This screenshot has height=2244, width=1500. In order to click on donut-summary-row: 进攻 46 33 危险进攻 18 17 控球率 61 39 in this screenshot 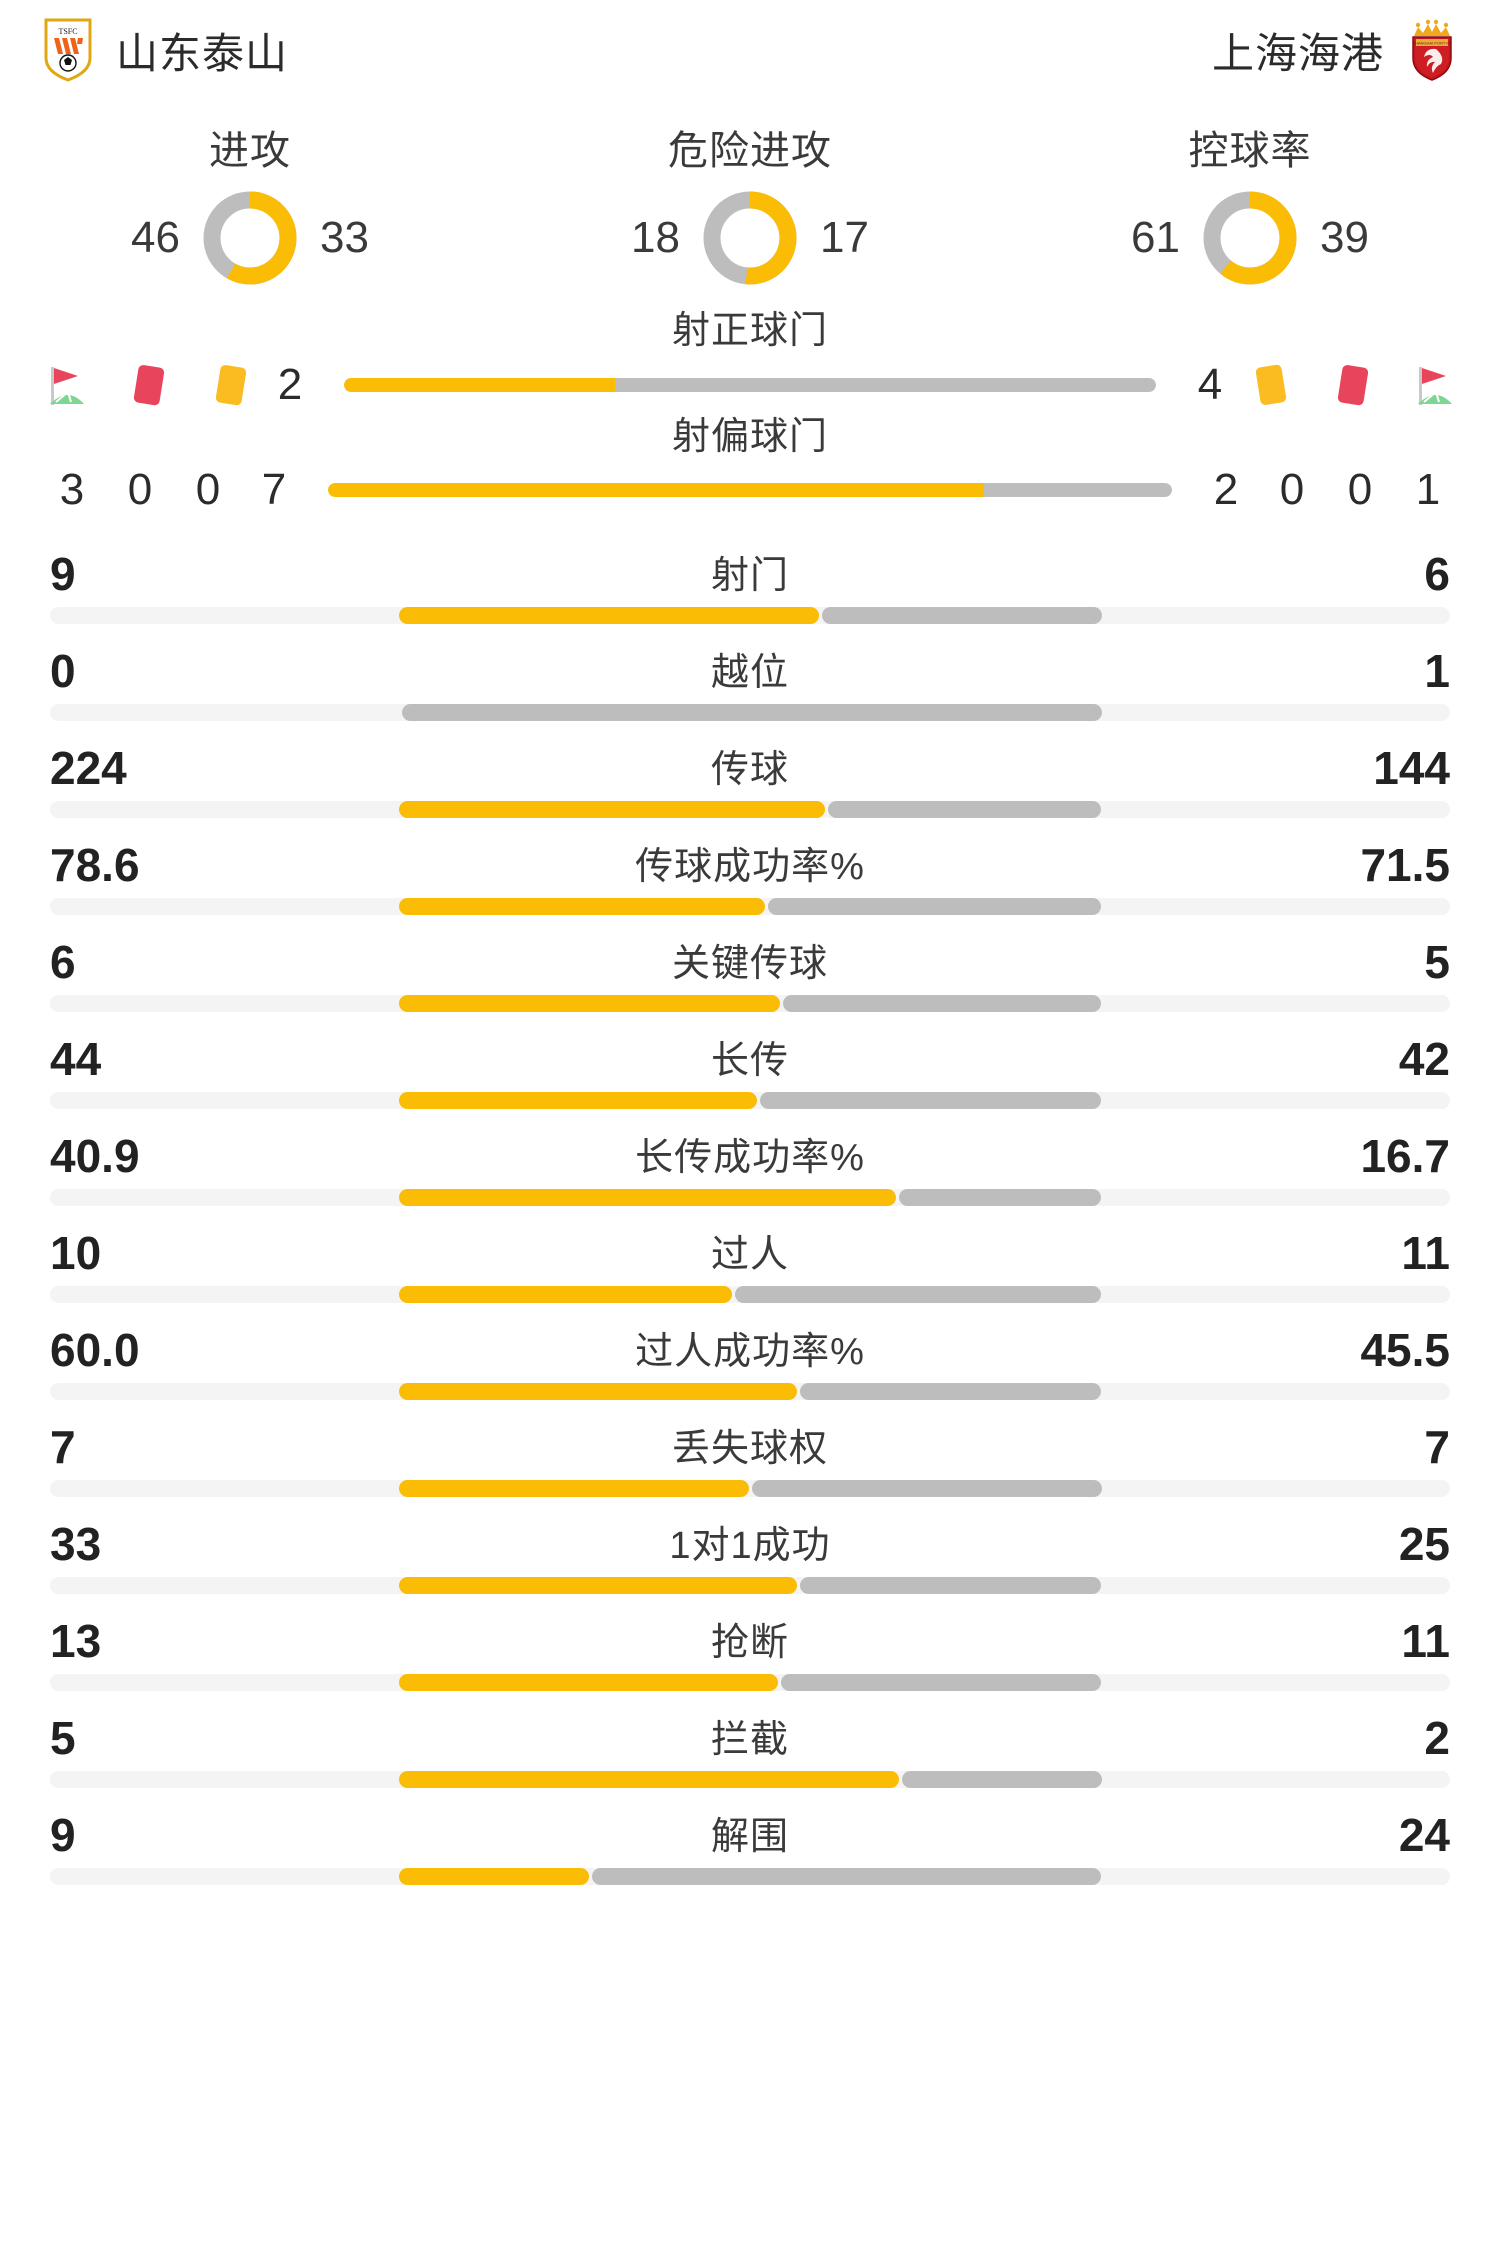, I will do `click(750, 205)`.